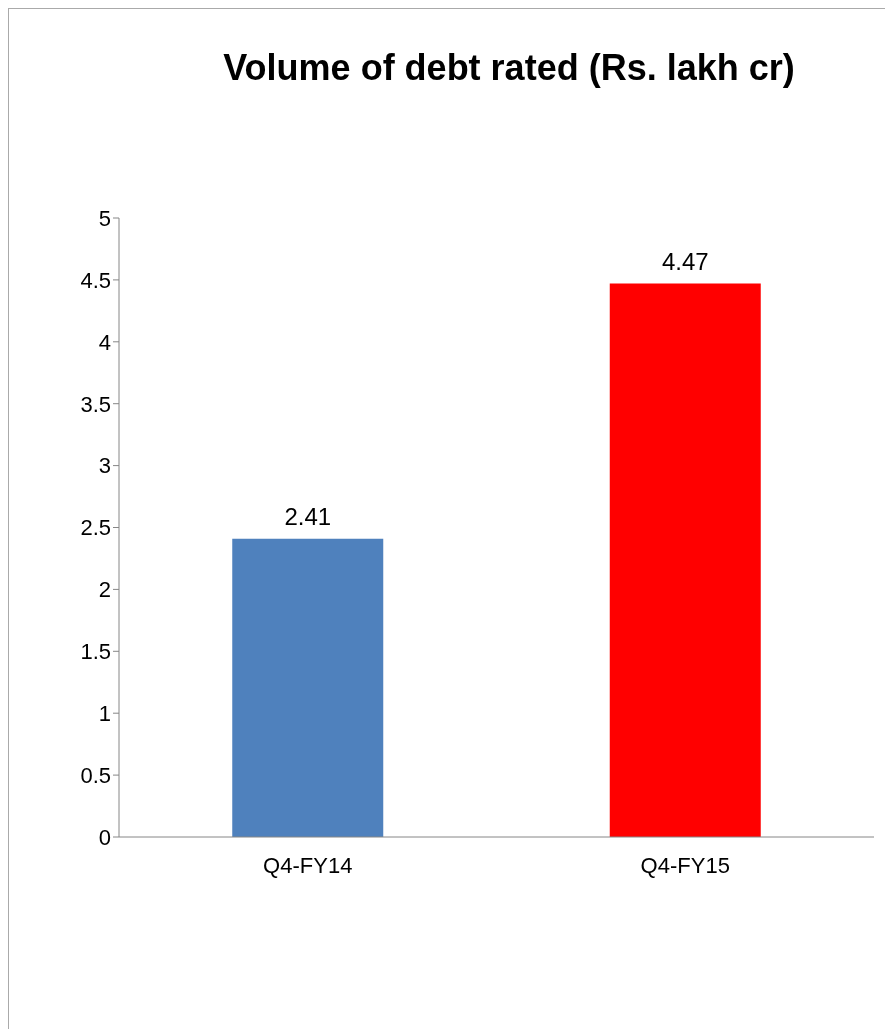  Describe the element at coordinates (104, 466) in the screenshot. I see `y-tick-label: 3` at that location.